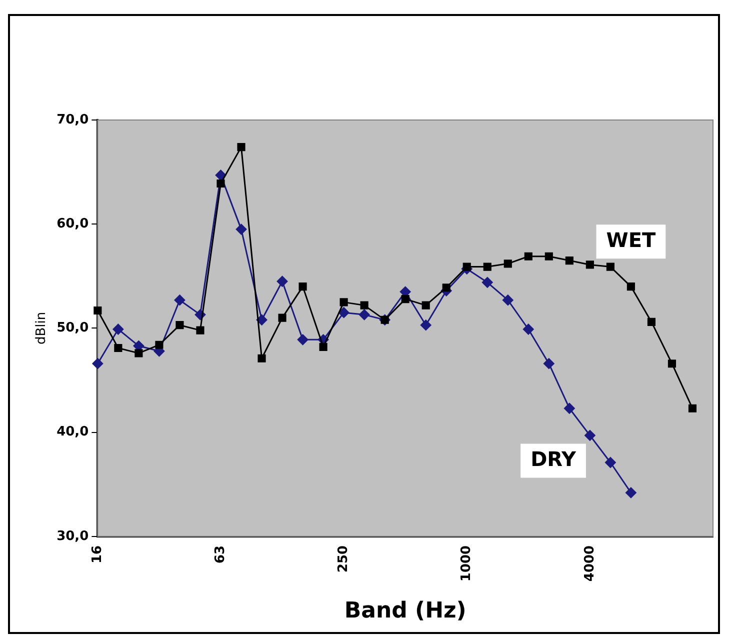 The height and width of the screenshot is (639, 733). I want to click on y-tick-label: 60,0, so click(72, 224).